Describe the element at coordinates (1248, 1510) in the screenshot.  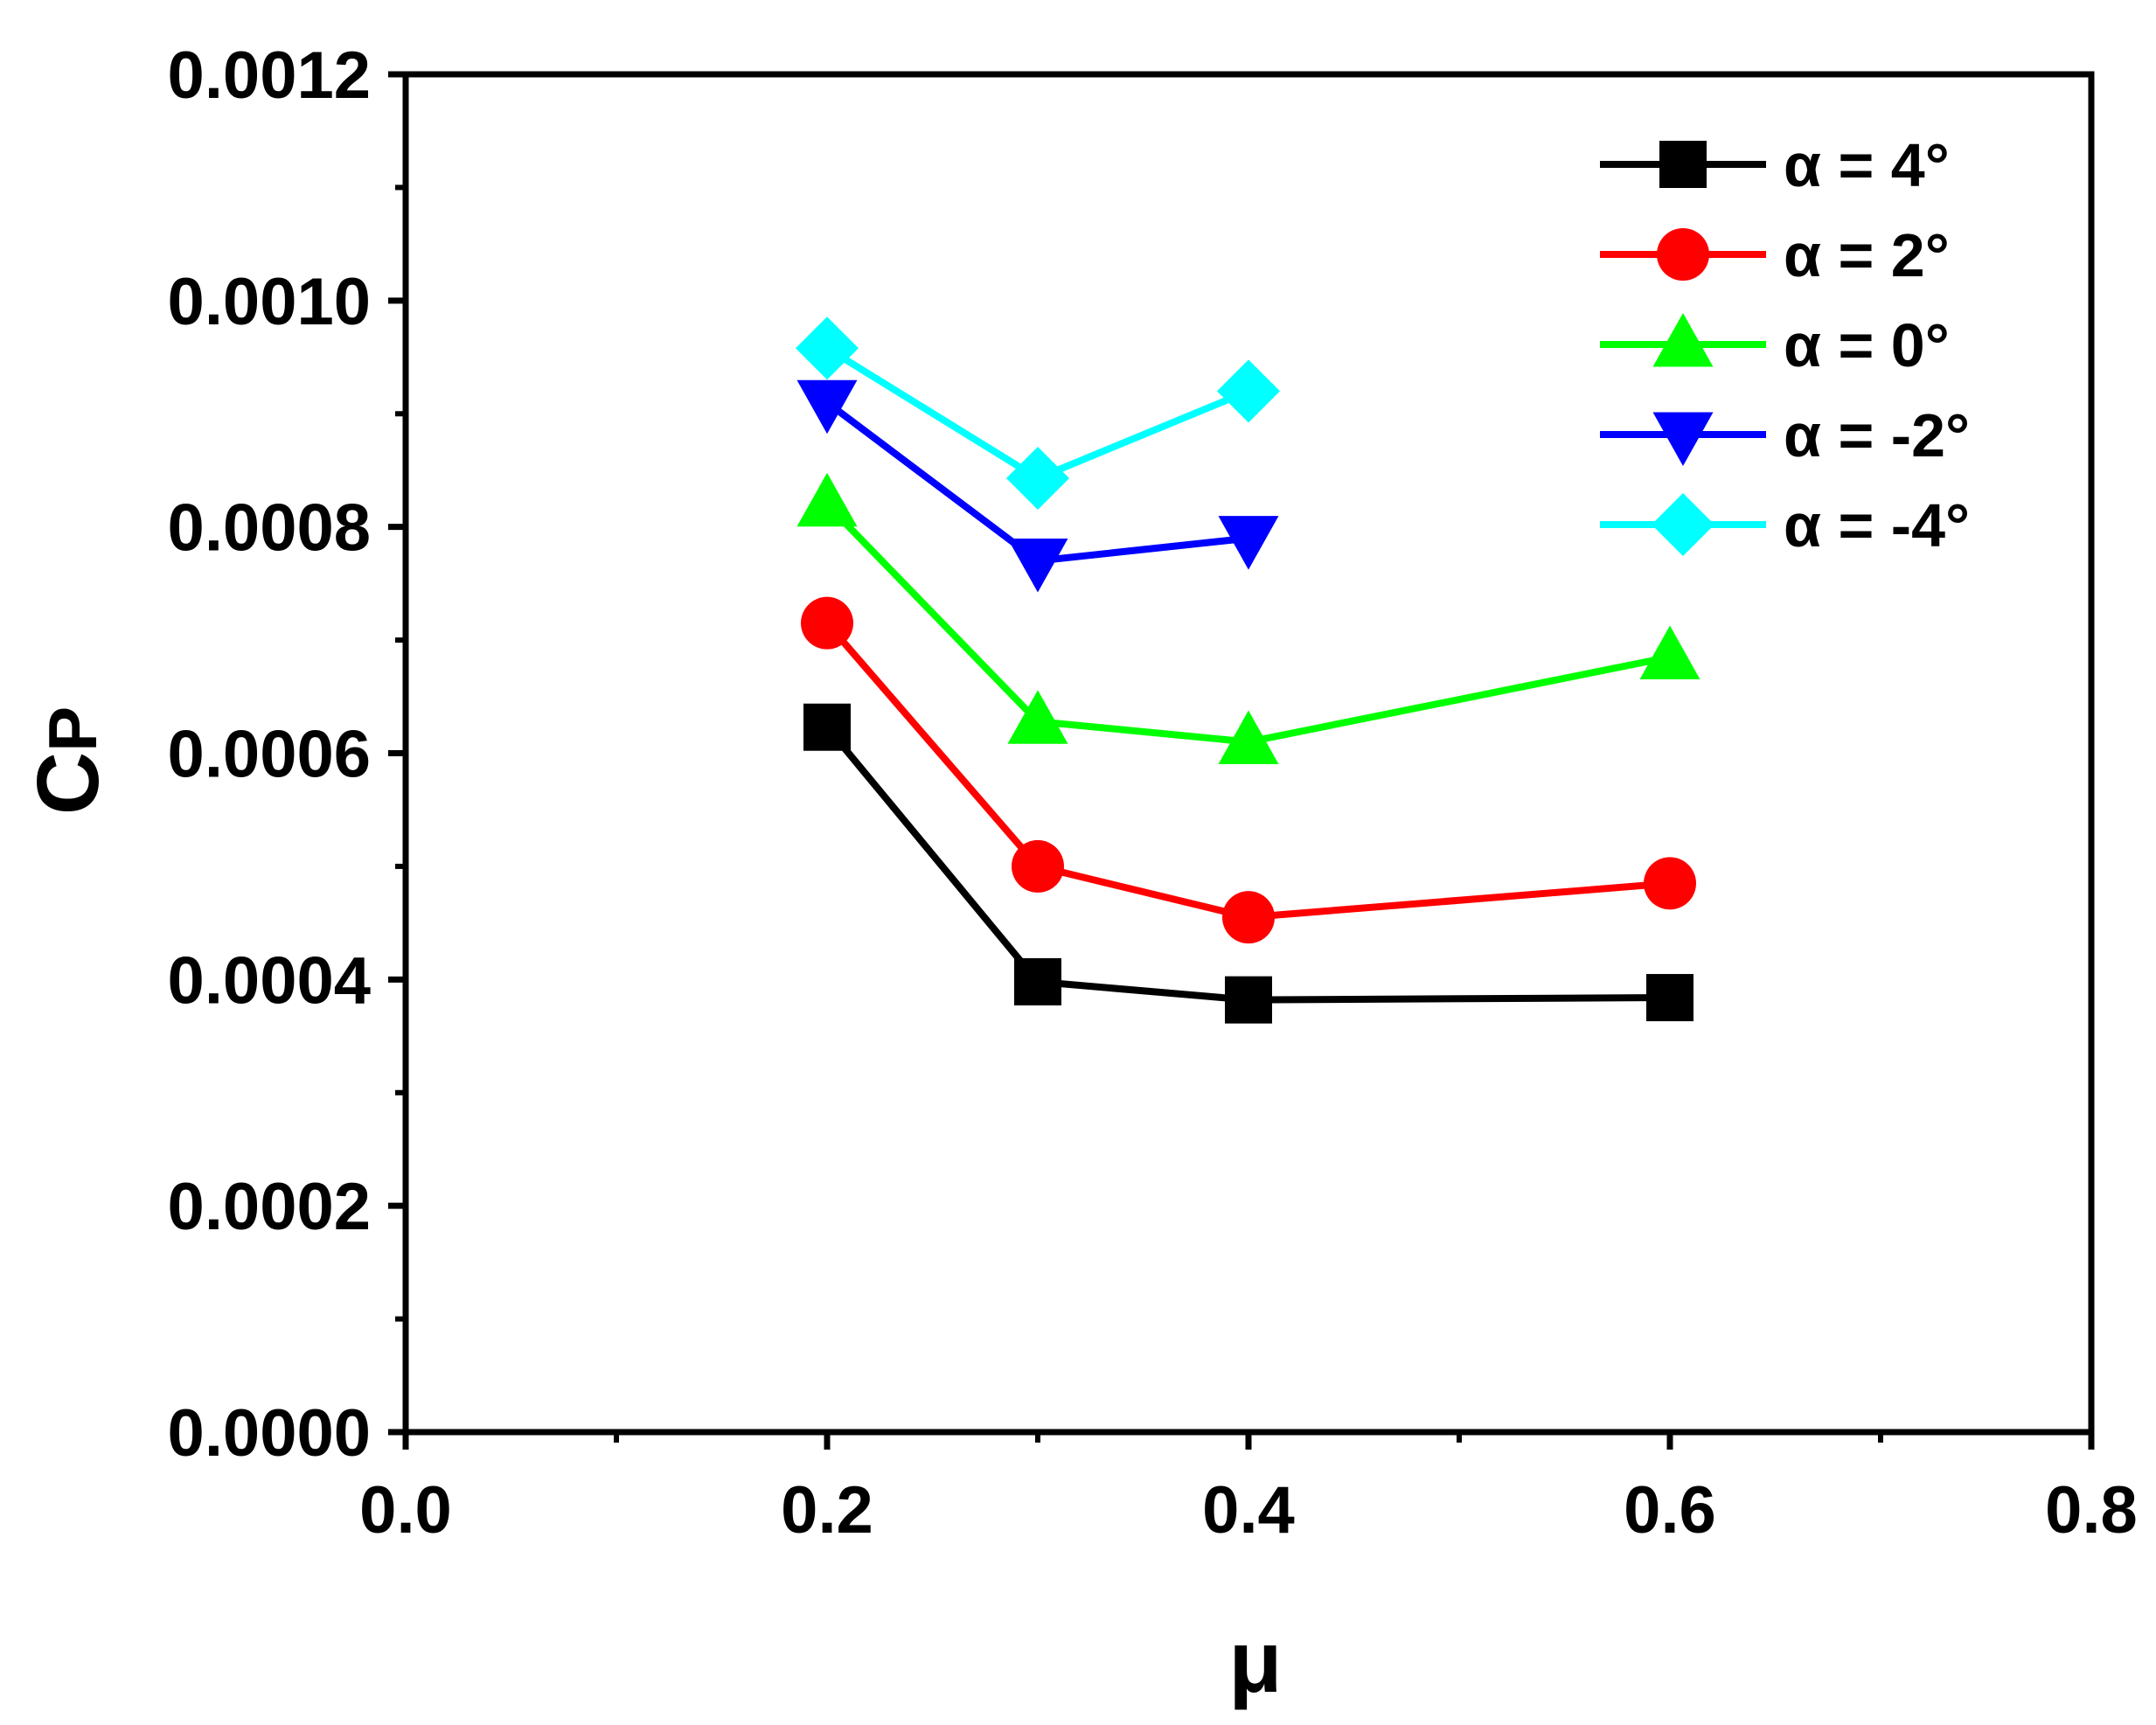
I see `x-tick-label: 0.4` at that location.